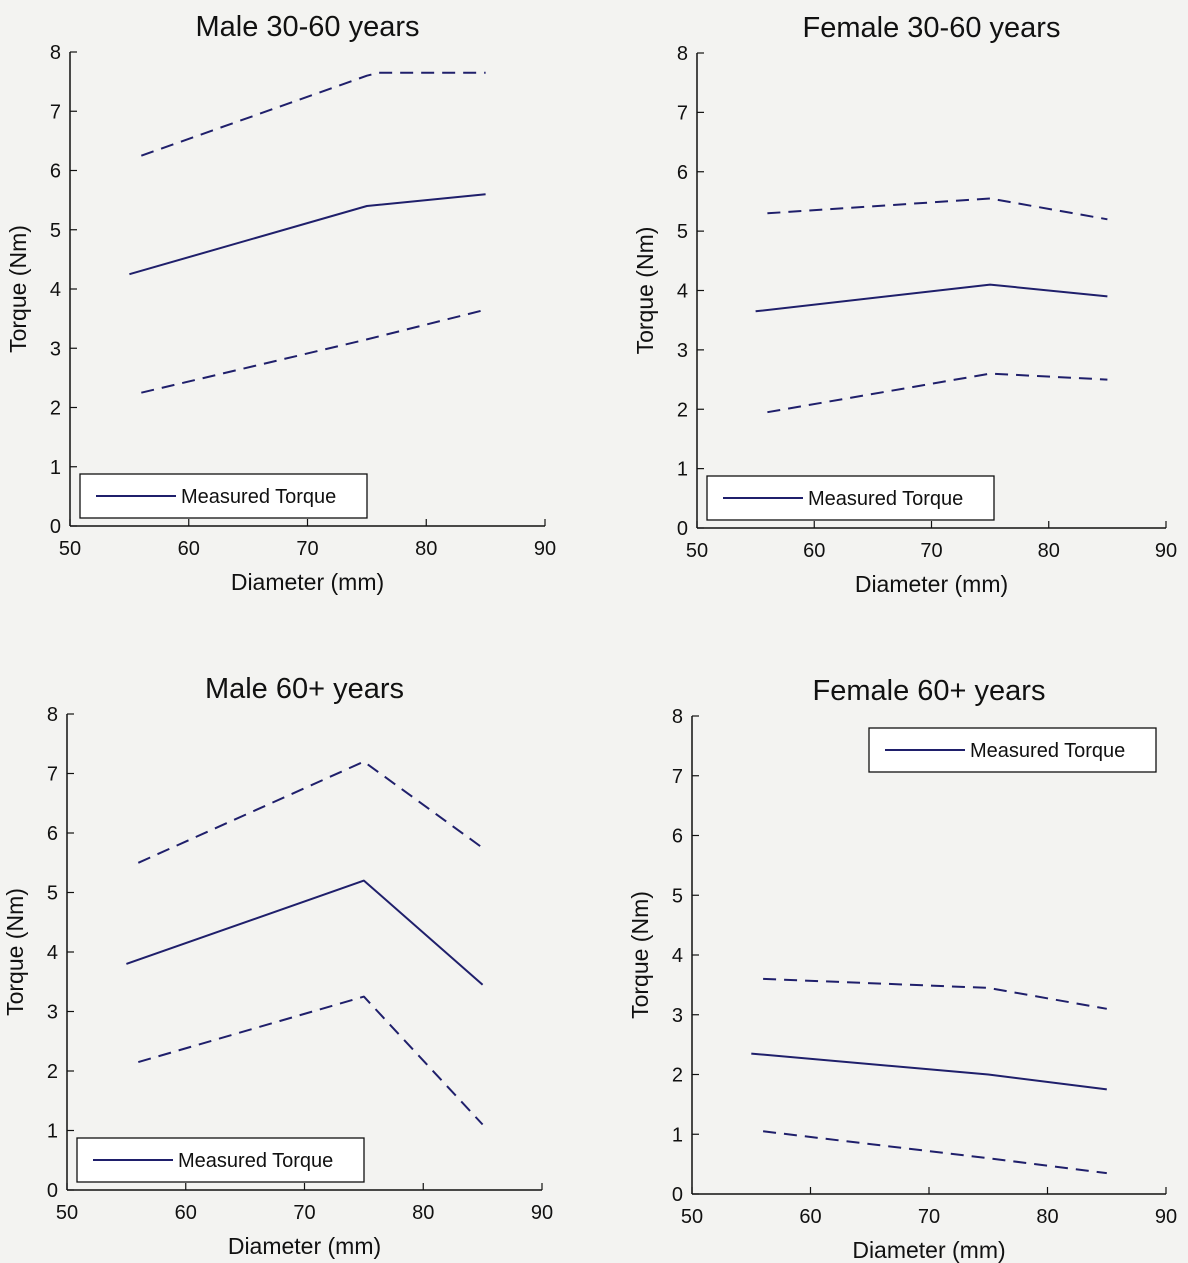 This screenshot has width=1188, height=1263. What do you see at coordinates (932, 28) in the screenshot?
I see `chart-title: Female 30-60 years` at bounding box center [932, 28].